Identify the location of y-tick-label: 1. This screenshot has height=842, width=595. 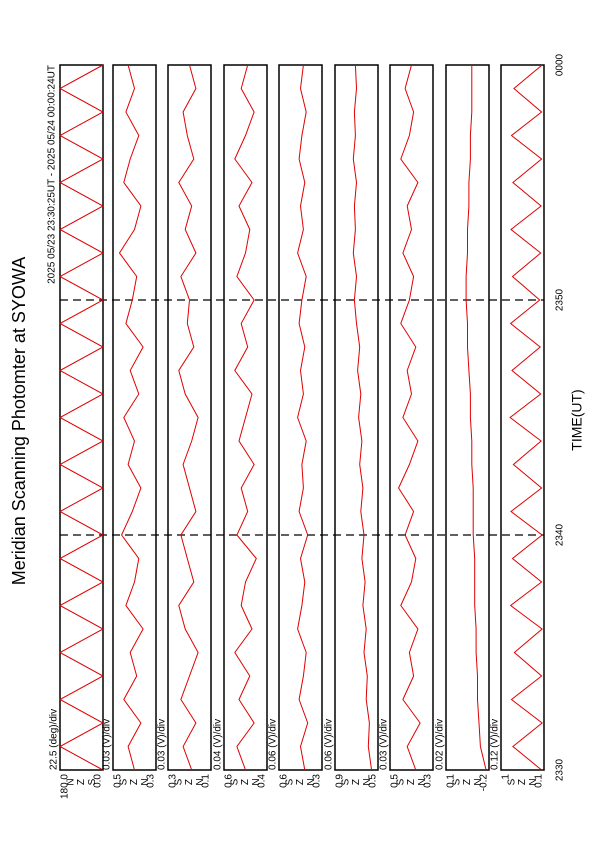
(506, 777).